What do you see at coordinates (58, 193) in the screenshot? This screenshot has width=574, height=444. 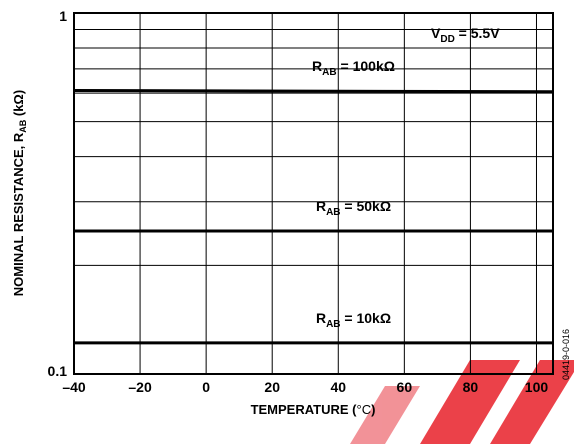 I see `y-tick-labels: 0.11` at bounding box center [58, 193].